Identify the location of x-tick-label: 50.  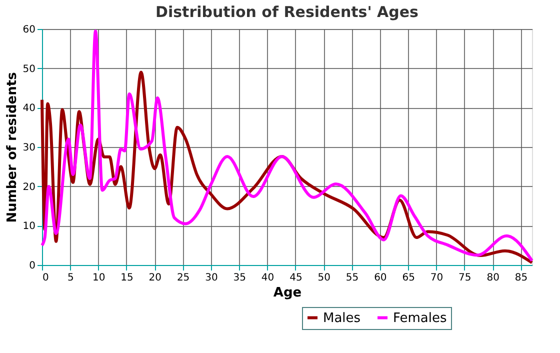
(324, 278).